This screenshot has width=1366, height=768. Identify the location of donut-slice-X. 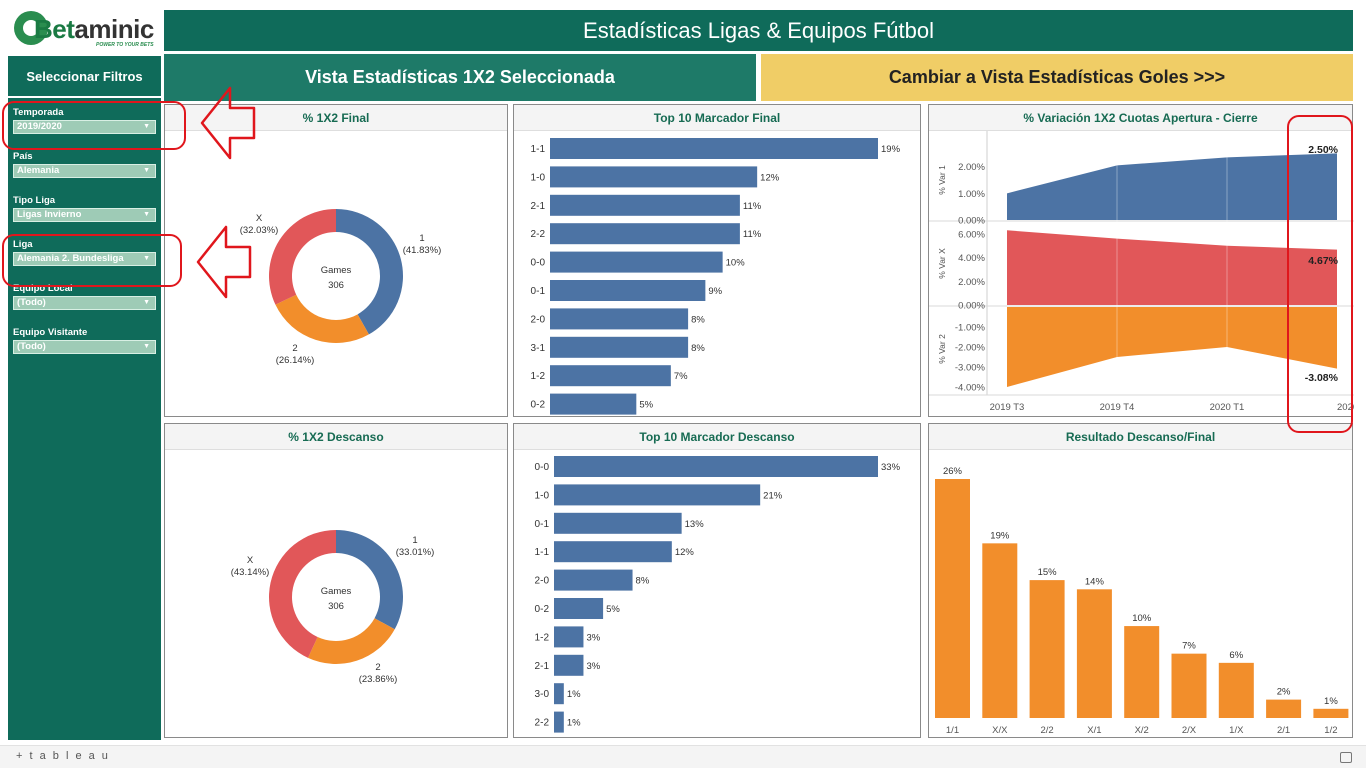
(302, 594).